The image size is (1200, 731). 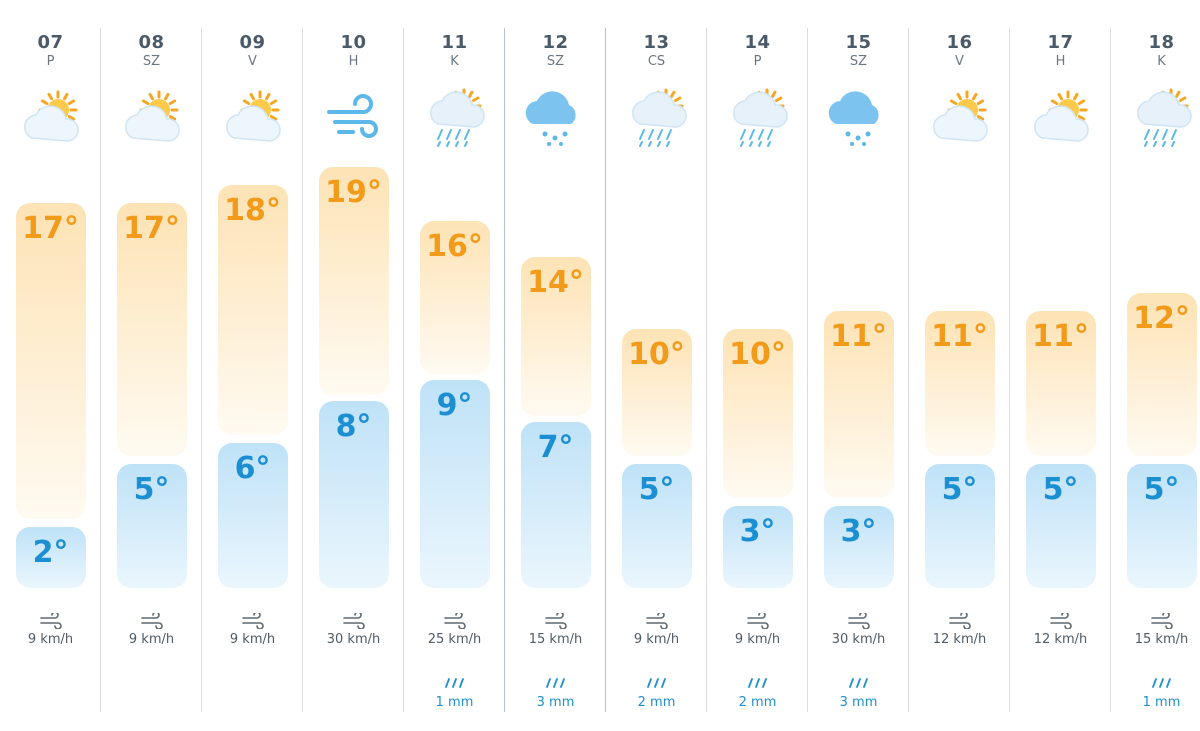 I want to click on day-column: 15 SZ 11° 3° 30 km/h 3 mm, so click(x=858, y=370).